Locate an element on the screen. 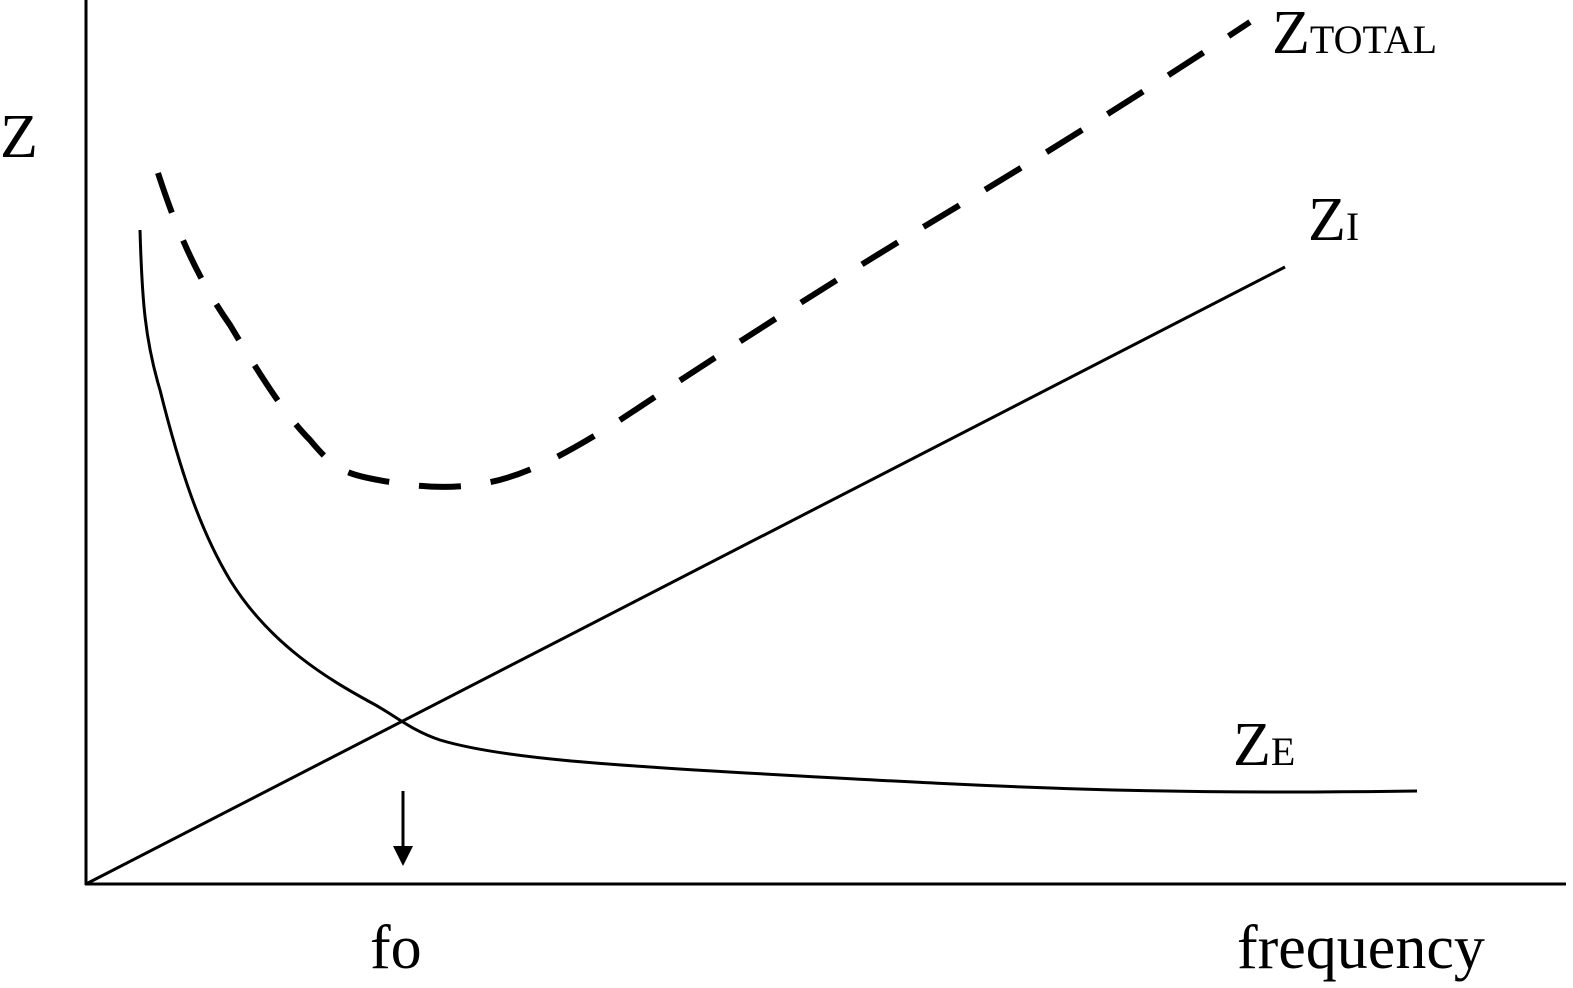 Image resolution: width=1573 pixels, height=988 pixels. label-sub: TOTAL is located at coordinates (1373, 39).